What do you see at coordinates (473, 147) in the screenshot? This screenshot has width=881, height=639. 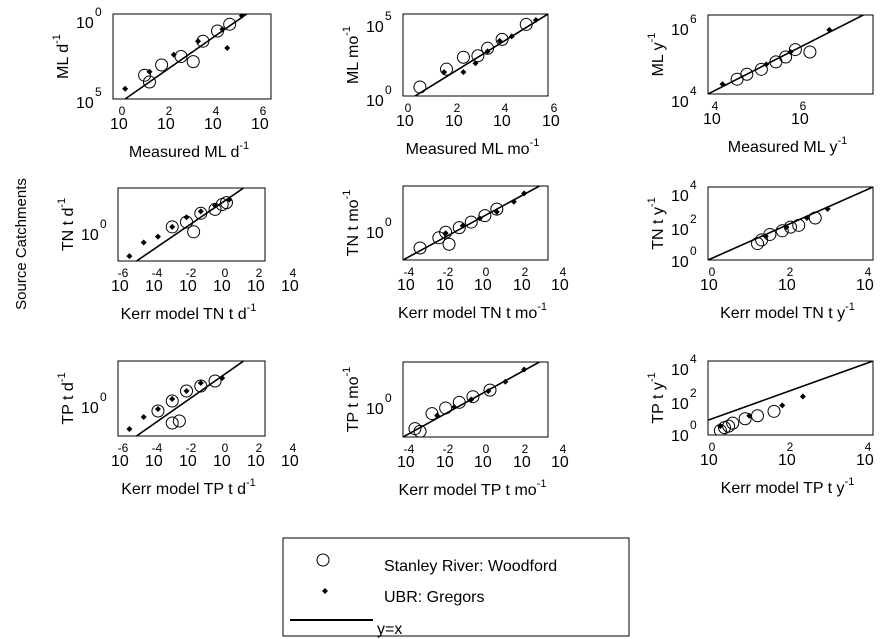 I see `x-axis-label: Measured ML mo-1` at bounding box center [473, 147].